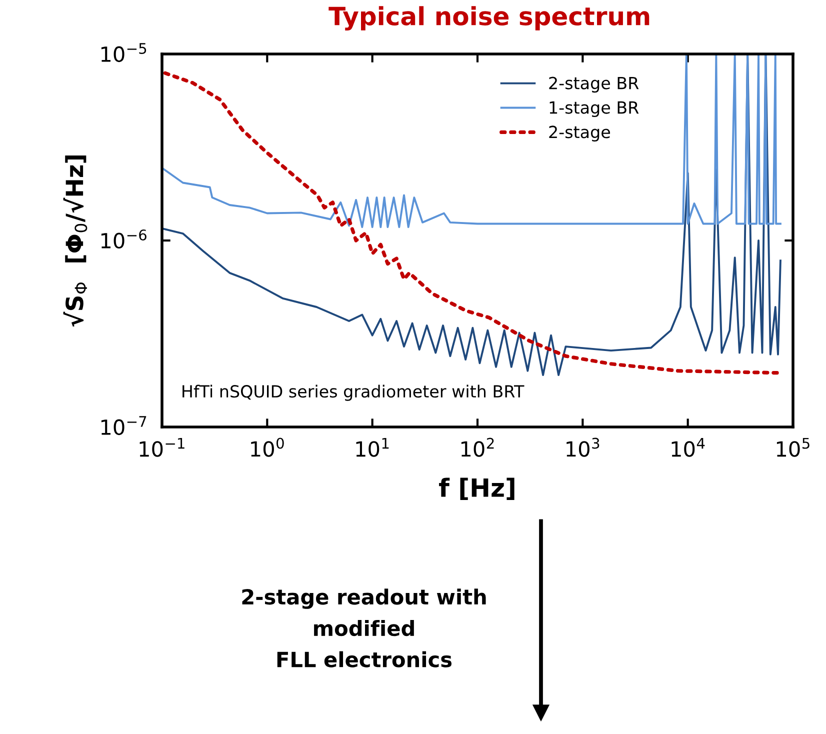 The height and width of the screenshot is (734, 826). I want to click on text: 2-stage readout with modified FLL electronics, so click(364, 628).